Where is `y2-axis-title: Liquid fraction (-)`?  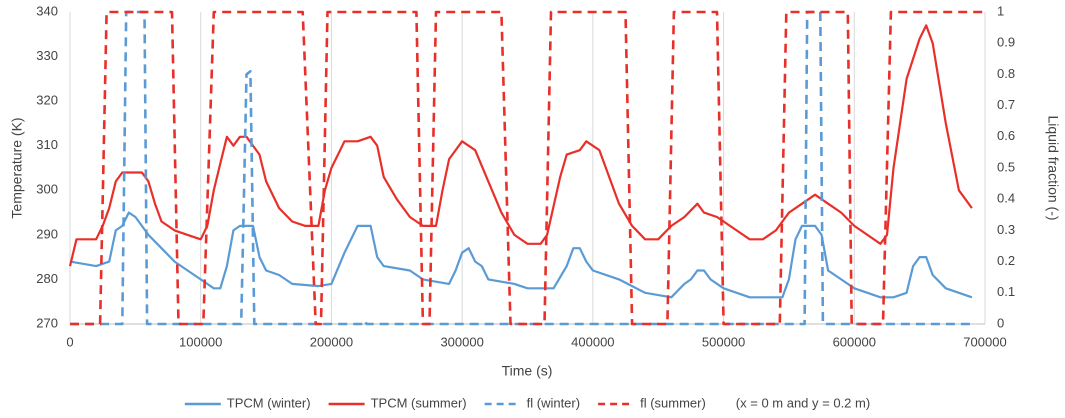
y2-axis-title: Liquid fraction (-) is located at coordinates (1053, 167).